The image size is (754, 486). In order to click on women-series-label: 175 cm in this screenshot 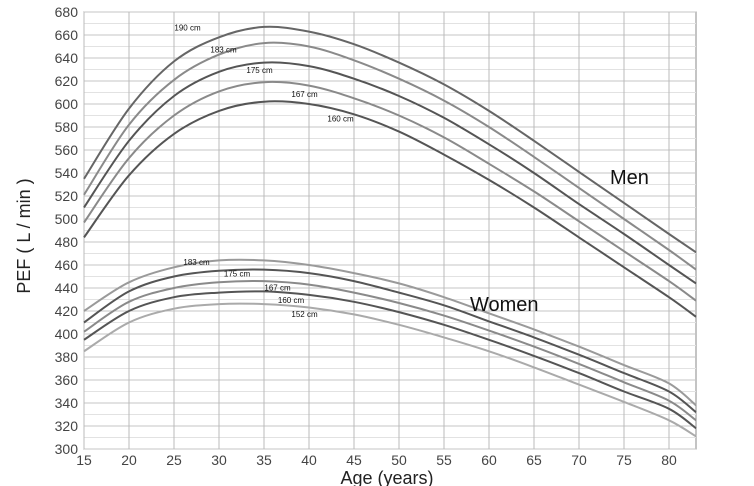, I will do `click(237, 274)`.